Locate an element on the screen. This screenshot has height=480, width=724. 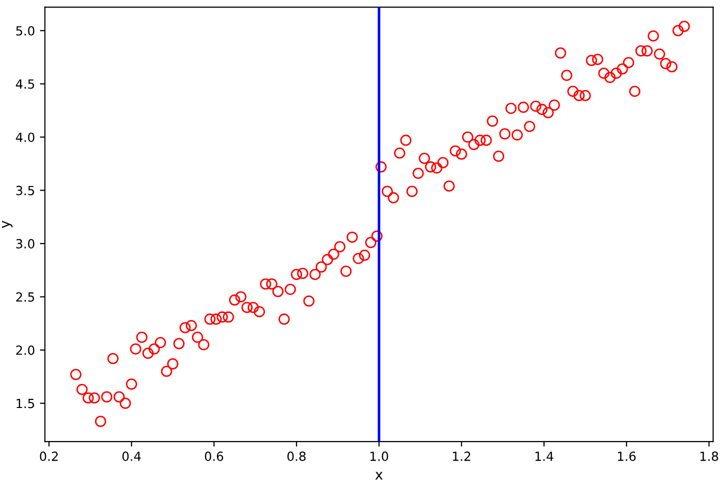
y-tick-label: 4.0 is located at coordinates (25, 137).